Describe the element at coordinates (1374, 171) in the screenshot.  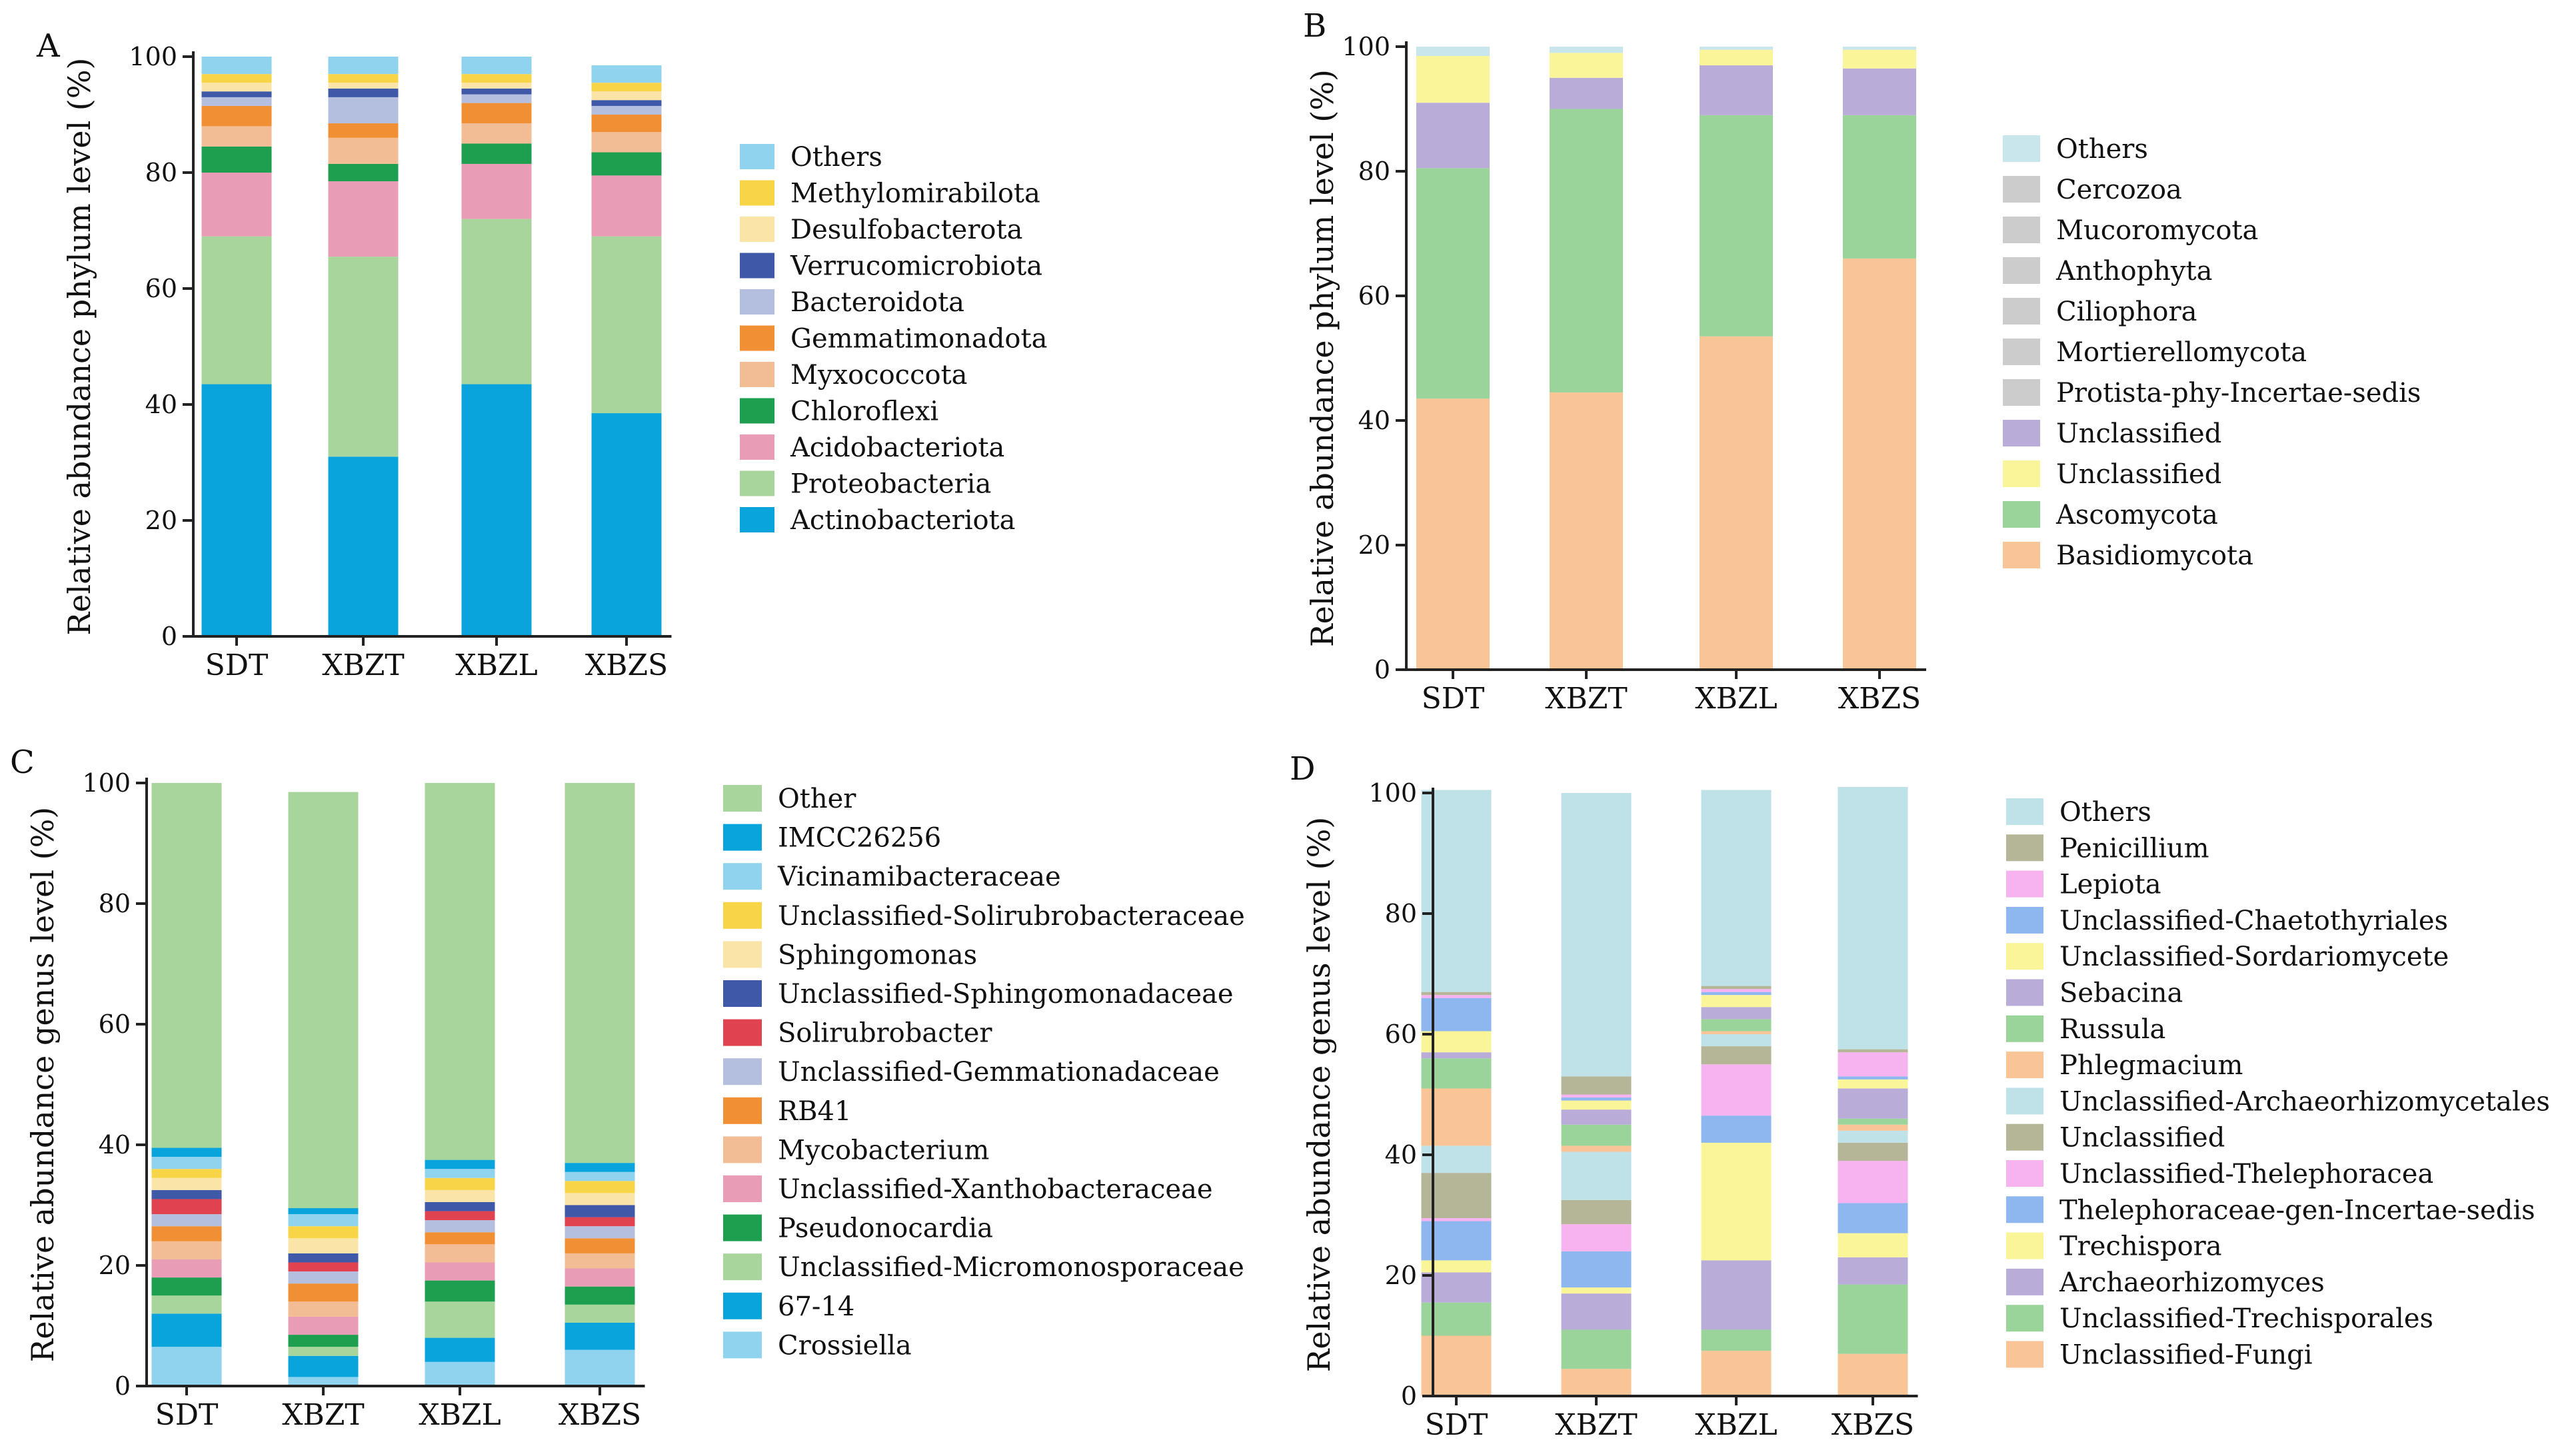
I see `y-tick-label-b-80: 80` at that location.